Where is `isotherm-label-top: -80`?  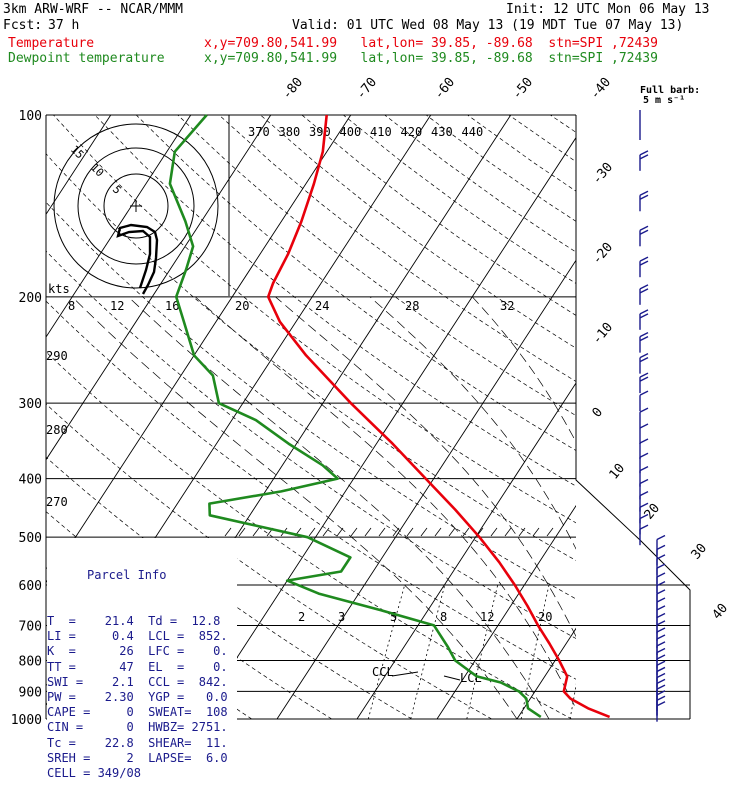 isotherm-label-top: -80 is located at coordinates (293, 89).